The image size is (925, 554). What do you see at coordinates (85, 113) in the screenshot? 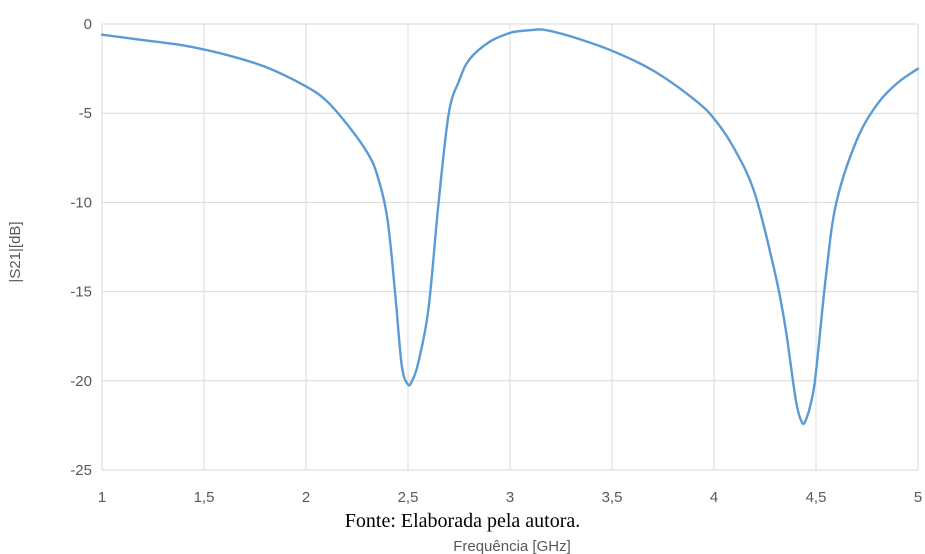
I see `y-tick-label: -5` at bounding box center [85, 113].